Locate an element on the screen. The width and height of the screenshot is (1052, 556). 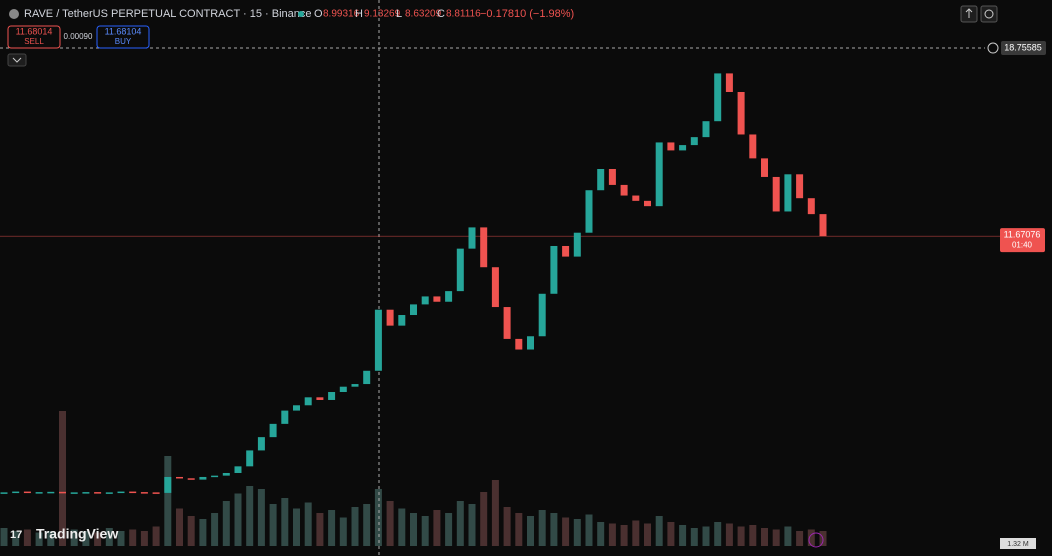
status-dot is located at coordinates (301, 14).